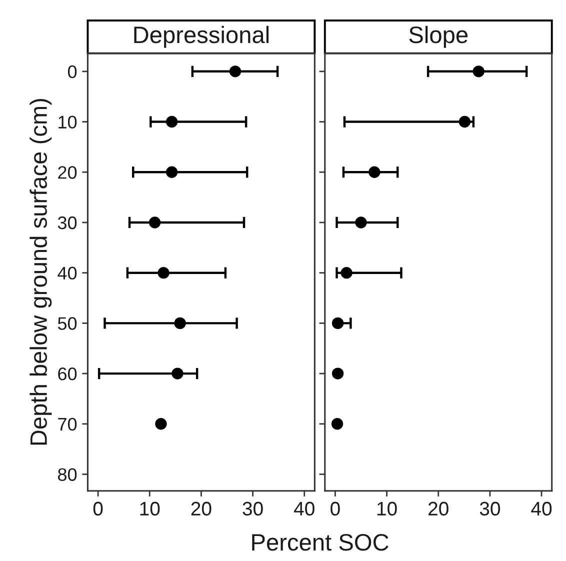 The width and height of the screenshot is (566, 561). Describe the element at coordinates (67, 474) in the screenshot. I see `y-tick-label: 80` at that location.